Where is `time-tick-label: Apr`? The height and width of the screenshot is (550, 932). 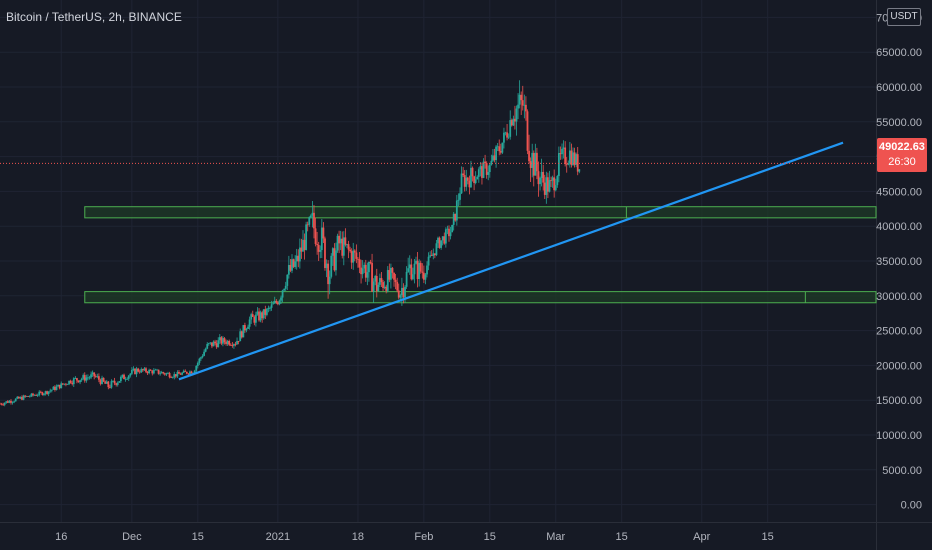 time-tick-label: Apr is located at coordinates (701, 537).